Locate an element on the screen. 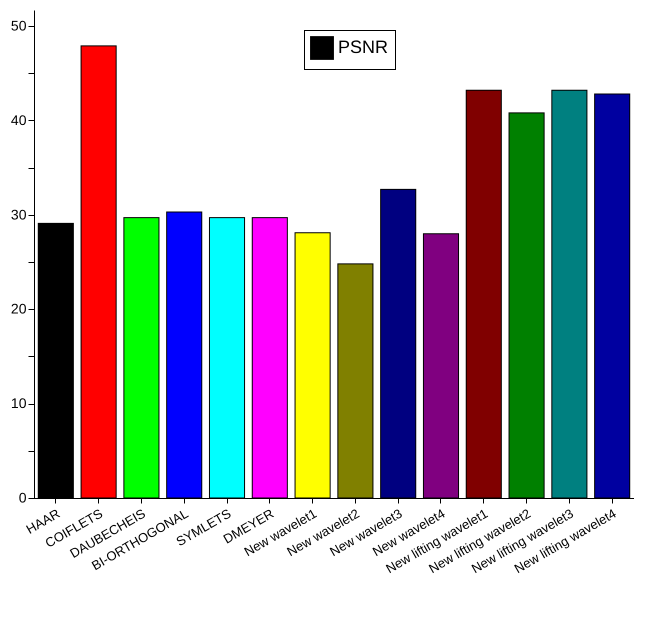 The width and height of the screenshot is (668, 630). y-tick-label: 40 is located at coordinates (18, 120).